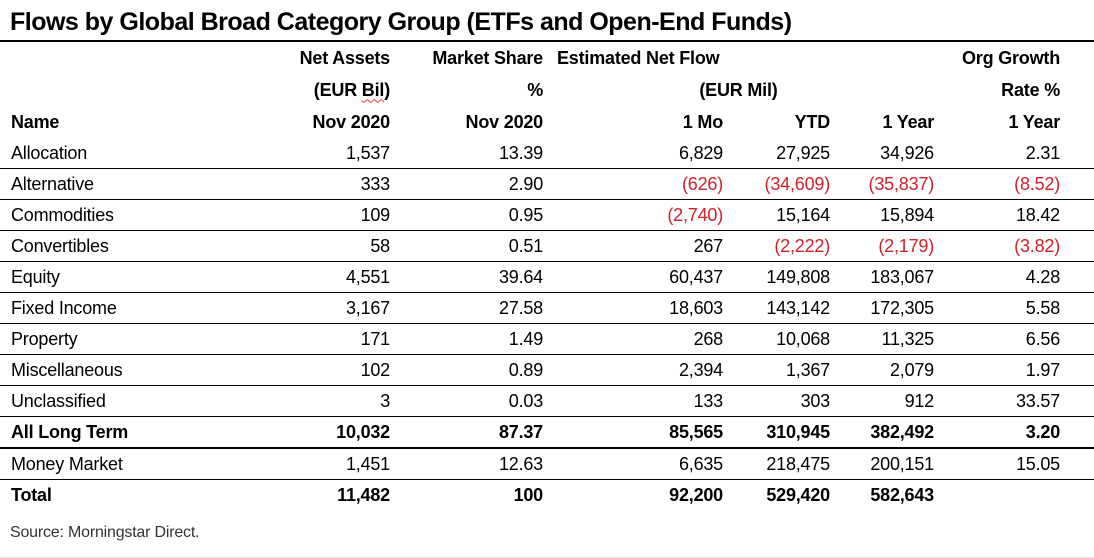 The width and height of the screenshot is (1094, 558). I want to click on row-name: Fixed Income, so click(125, 308).